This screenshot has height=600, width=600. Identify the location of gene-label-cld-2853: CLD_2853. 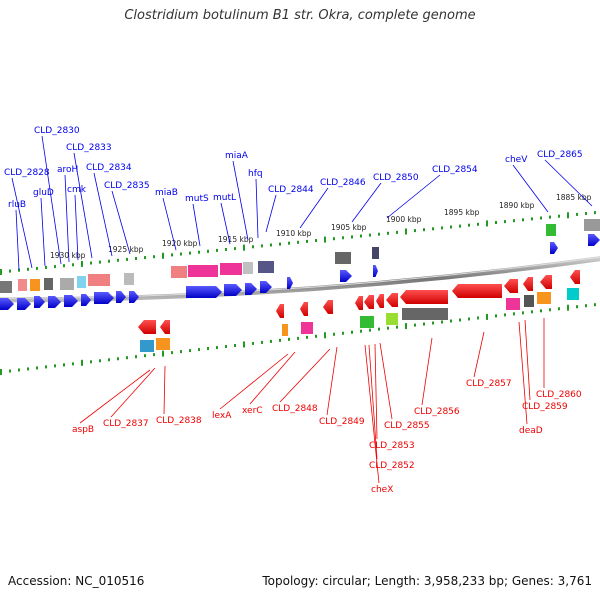
(392, 446).